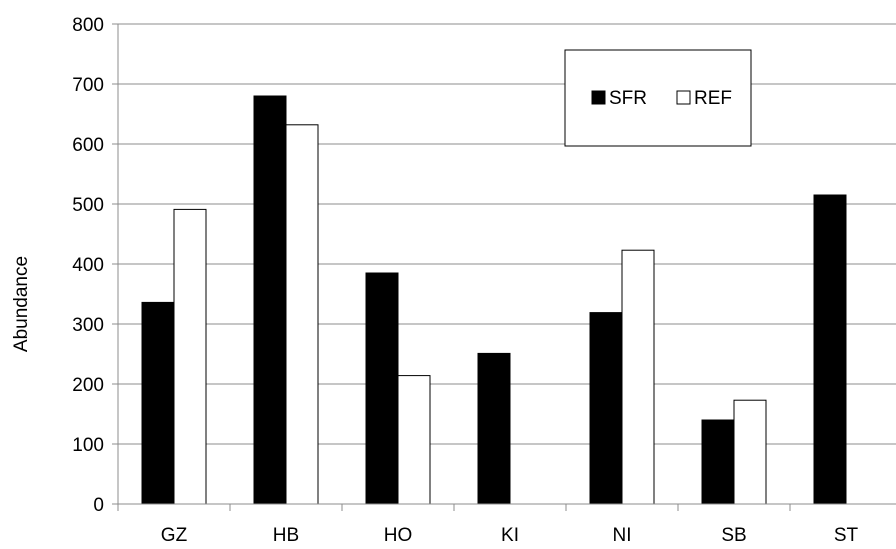 The width and height of the screenshot is (896, 549). Describe the element at coordinates (414, 440) in the screenshot. I see `bar-ref-ho` at that location.